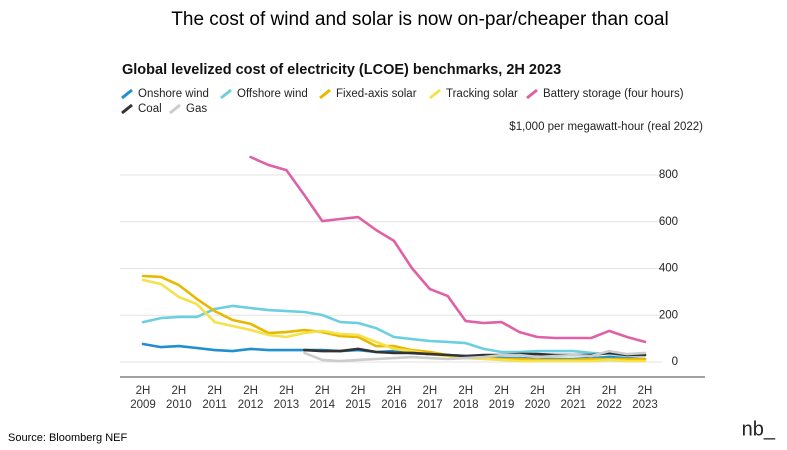 This screenshot has height=450, width=787. What do you see at coordinates (430, 398) in the screenshot?
I see `x-tick-label: 2H 2017` at bounding box center [430, 398].